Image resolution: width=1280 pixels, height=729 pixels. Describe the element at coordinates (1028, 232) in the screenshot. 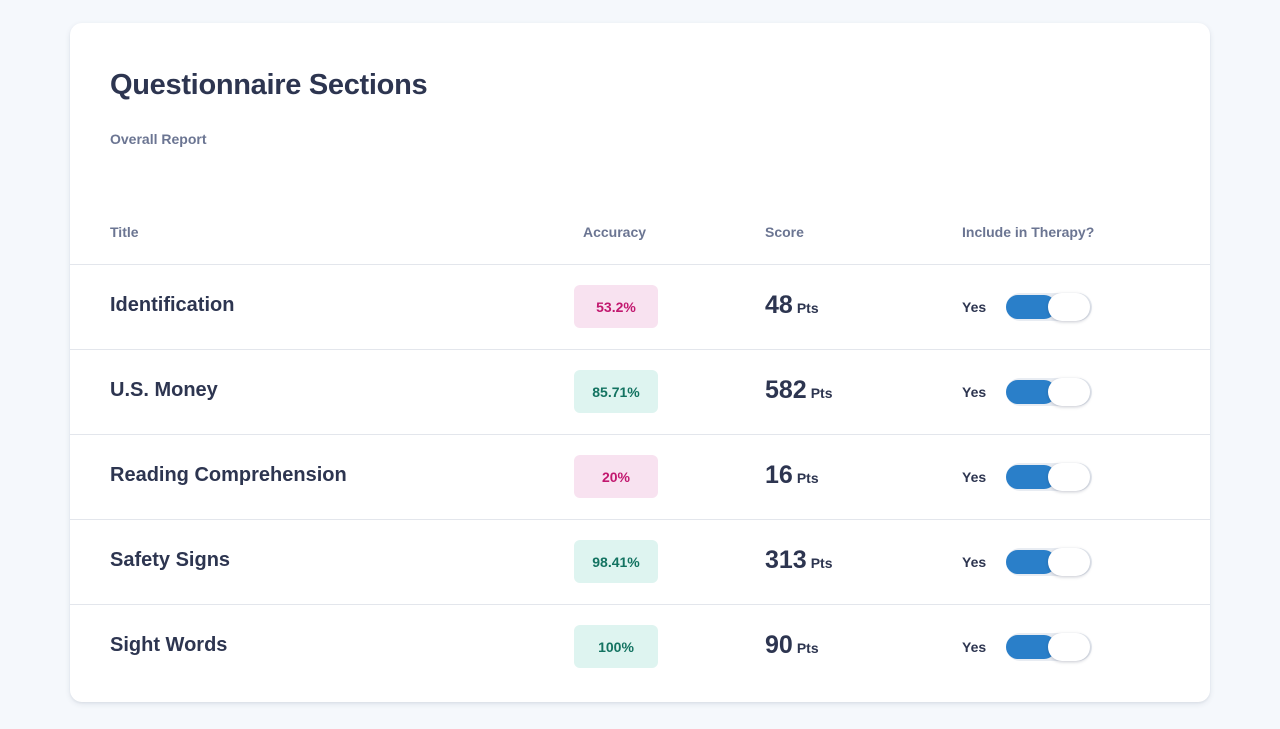

I see `column-header-include: Include in Therapy?` at that location.